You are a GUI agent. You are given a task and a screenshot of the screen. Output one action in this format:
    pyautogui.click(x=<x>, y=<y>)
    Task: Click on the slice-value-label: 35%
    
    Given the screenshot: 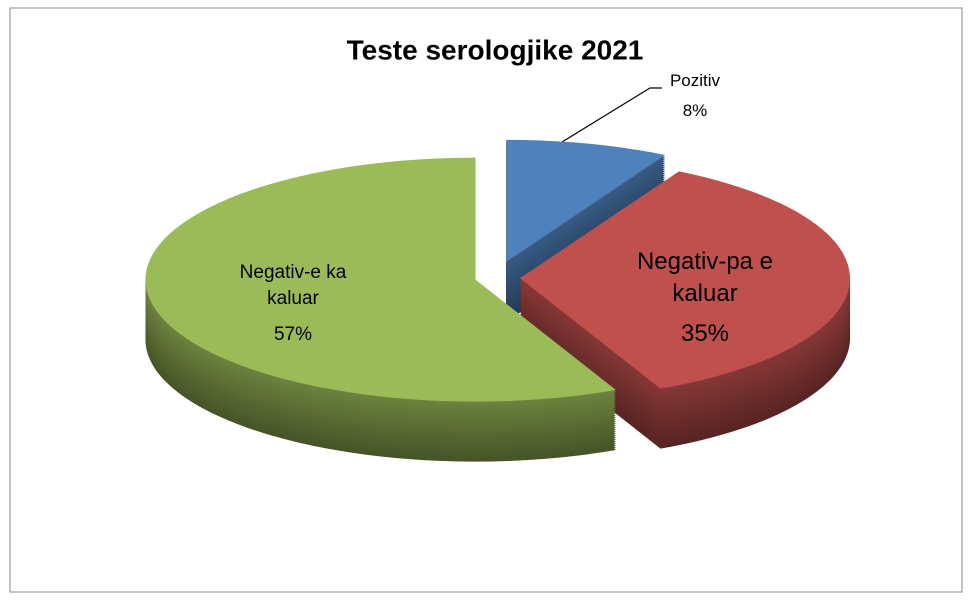 What is the action you would take?
    pyautogui.click(x=705, y=333)
    